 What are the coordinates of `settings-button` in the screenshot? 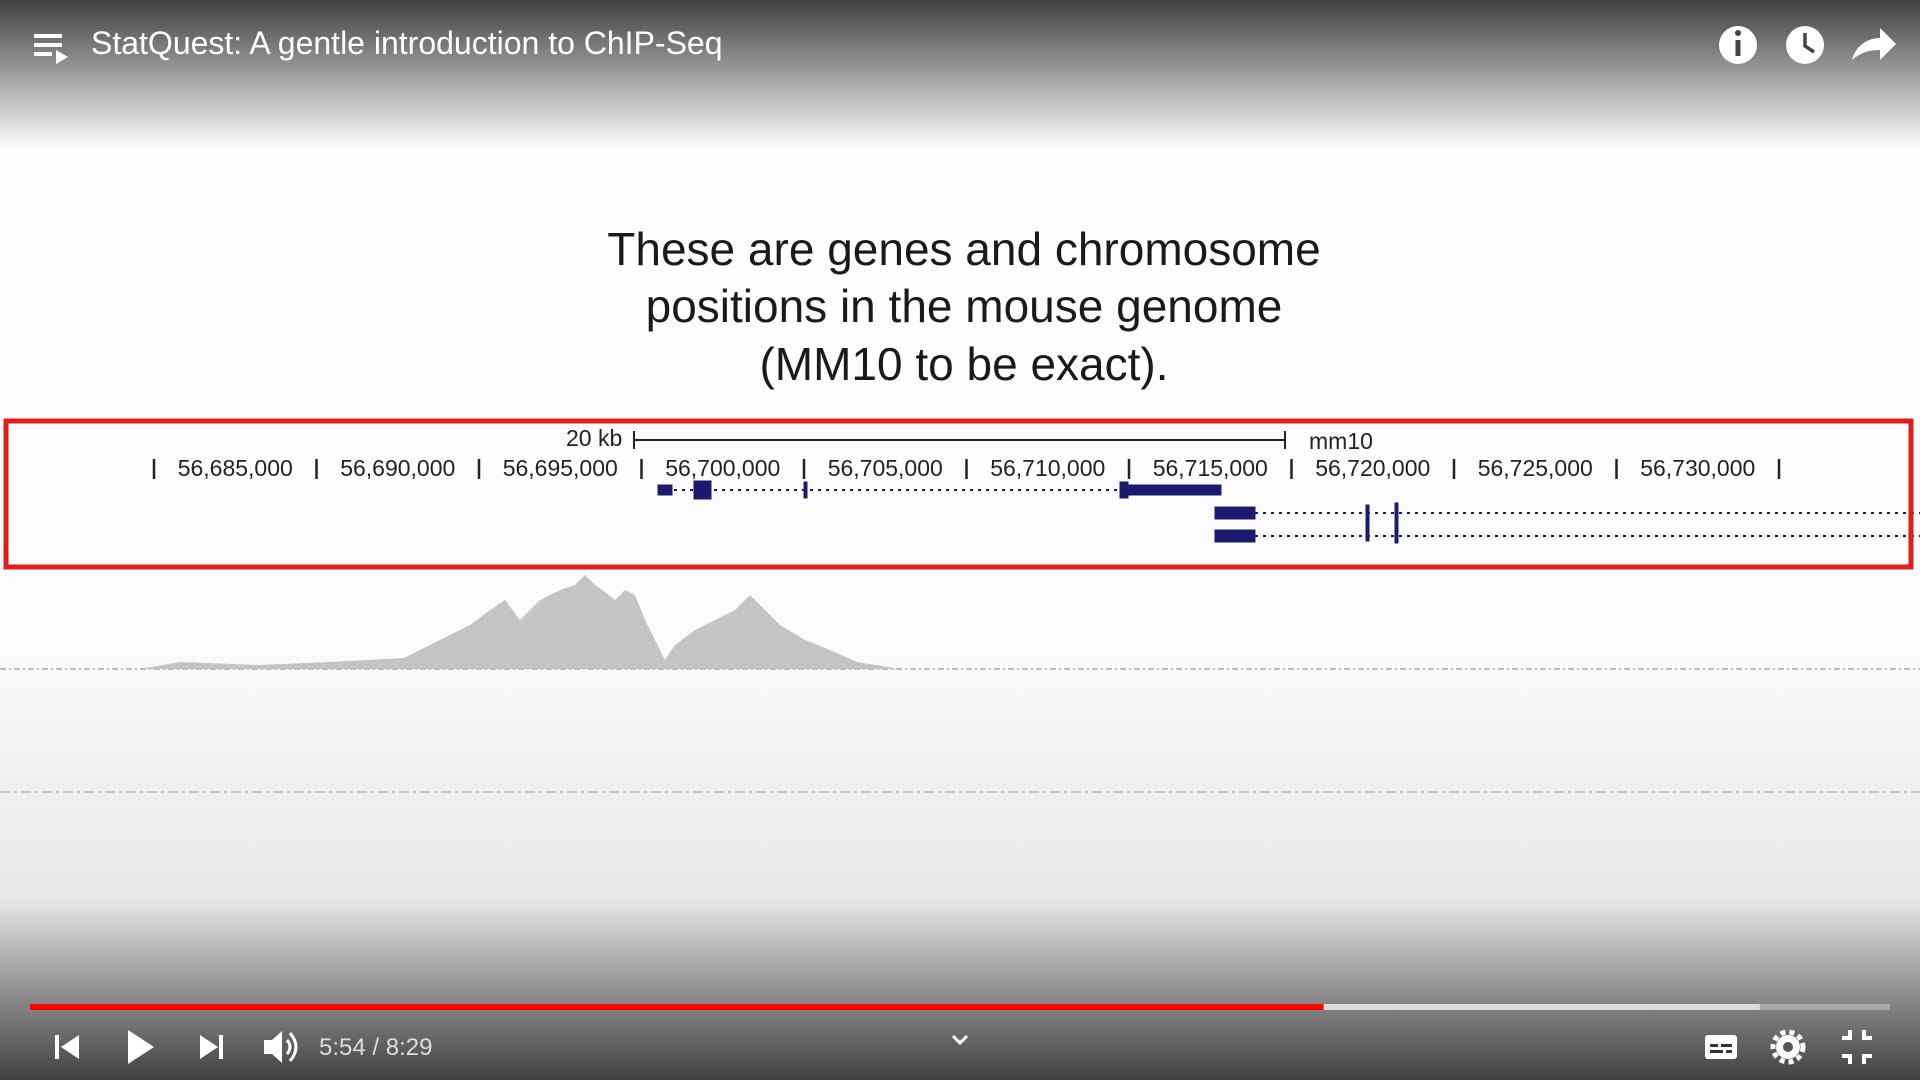 It's located at (1788, 1047).